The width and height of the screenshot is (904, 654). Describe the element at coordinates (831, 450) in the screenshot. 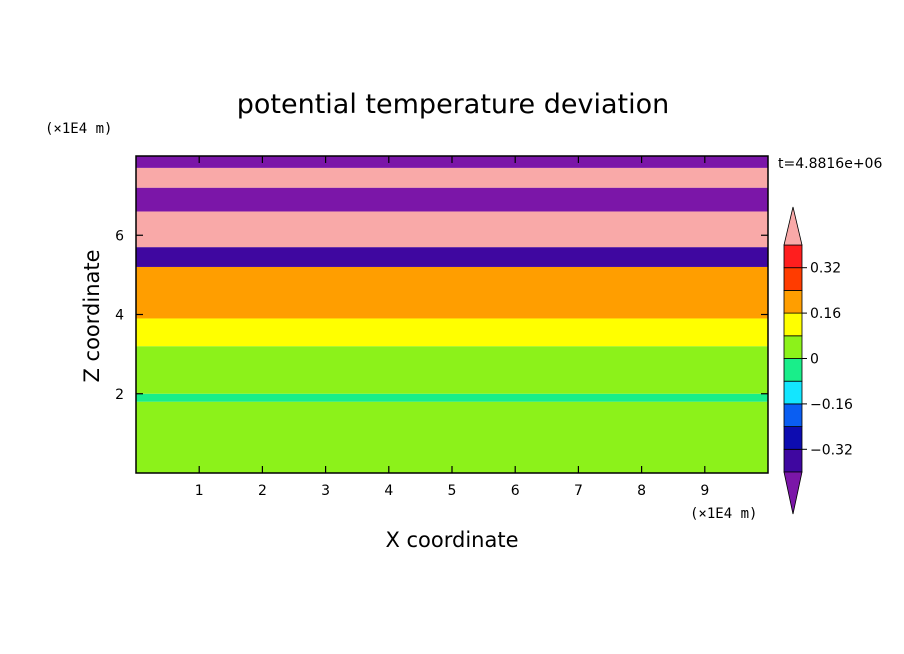

I see `colorbar-label: −0.32` at that location.